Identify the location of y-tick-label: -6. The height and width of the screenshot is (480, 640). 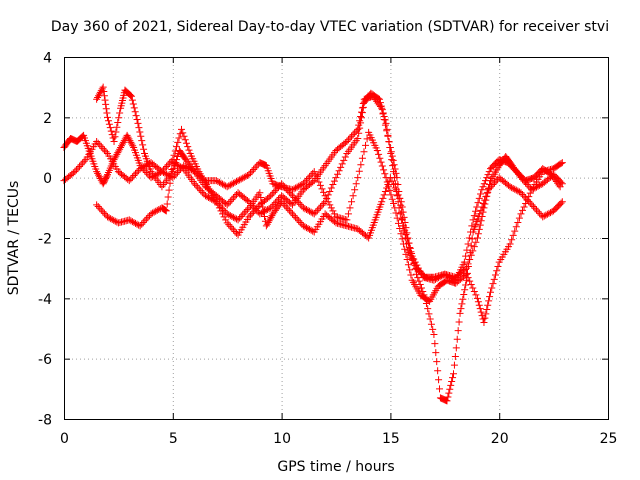
(45, 360).